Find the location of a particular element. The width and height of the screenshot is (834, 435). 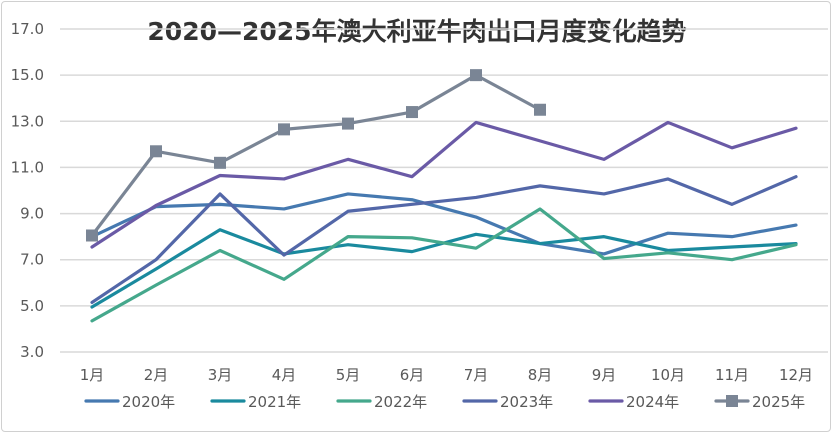

y-tick-label: 17.0 is located at coordinates (27, 29).